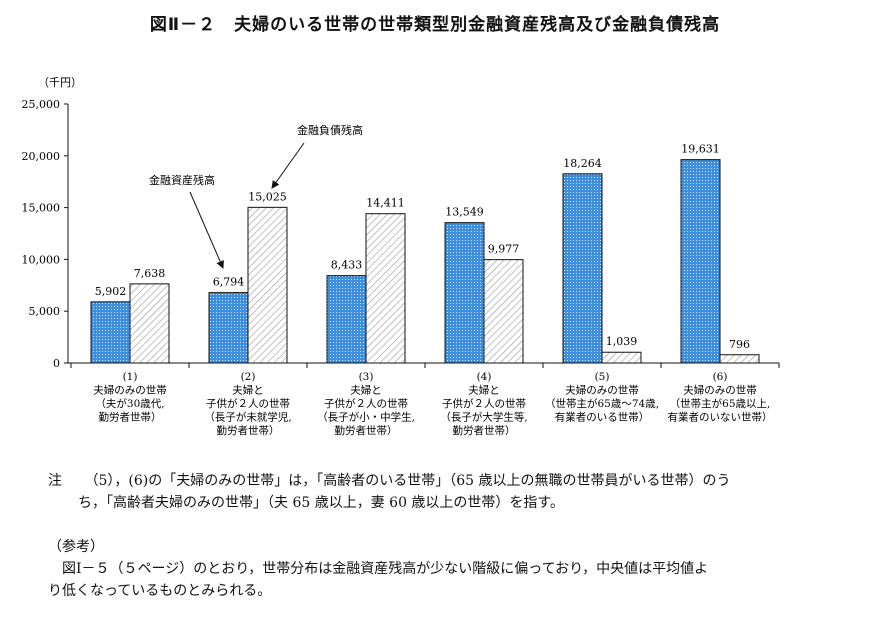  I want to click on y-tick-label: 0, so click(56, 363).